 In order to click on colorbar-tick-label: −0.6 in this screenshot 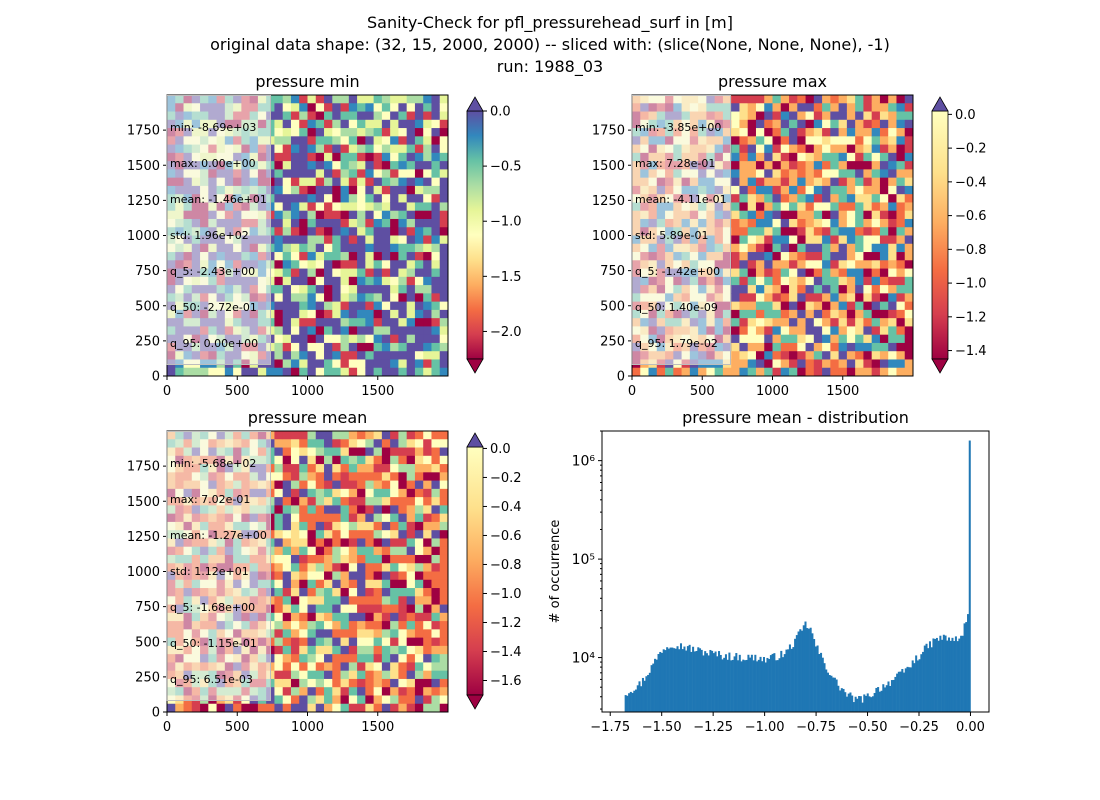, I will do `click(506, 536)`.